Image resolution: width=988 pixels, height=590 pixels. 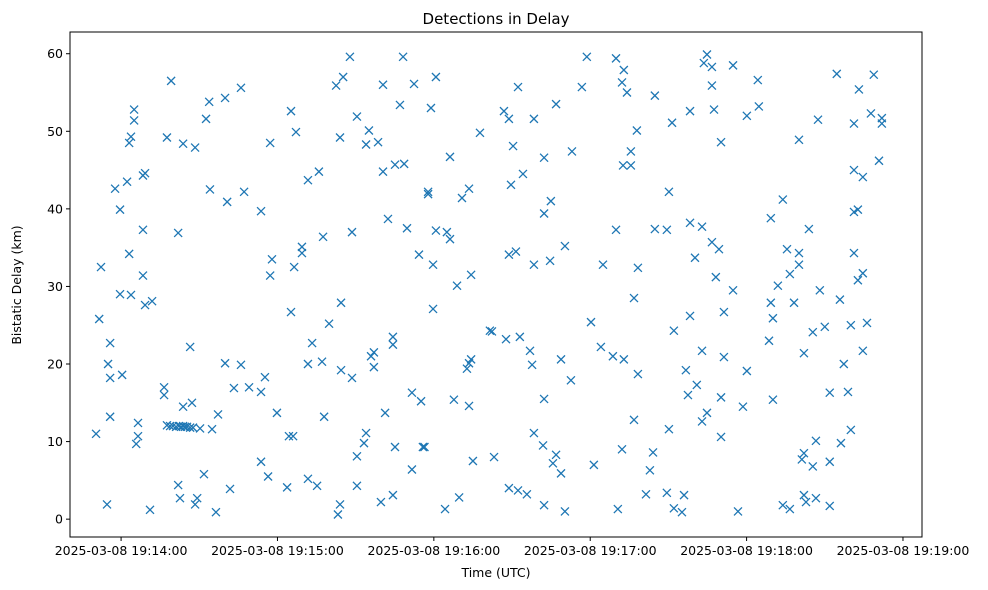 What do you see at coordinates (55, 286) in the screenshot?
I see `y-tick-label: 30` at bounding box center [55, 286].